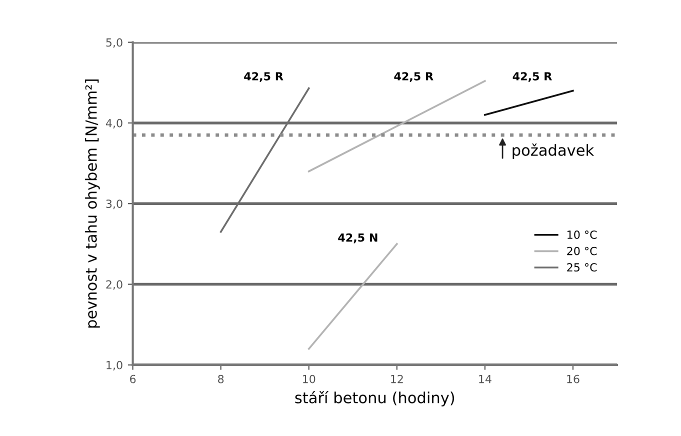 The image size is (681, 436). What do you see at coordinates (221, 379) in the screenshot?
I see `x-tick-label: 8` at bounding box center [221, 379].